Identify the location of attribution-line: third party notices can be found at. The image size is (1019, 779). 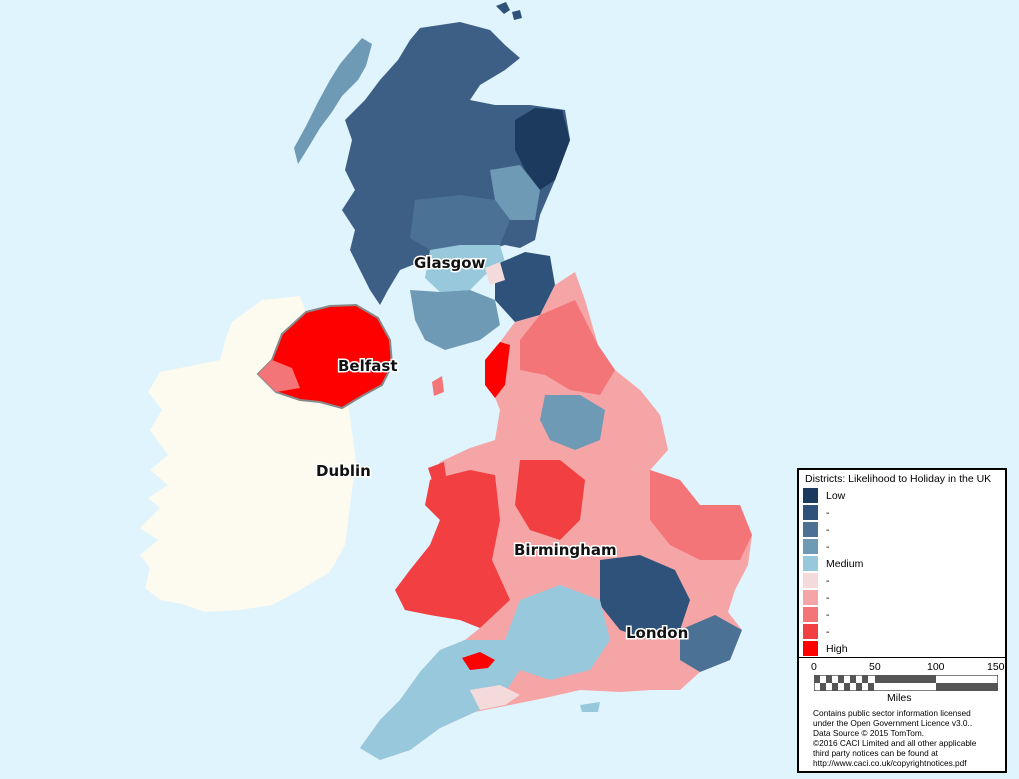
(875, 753).